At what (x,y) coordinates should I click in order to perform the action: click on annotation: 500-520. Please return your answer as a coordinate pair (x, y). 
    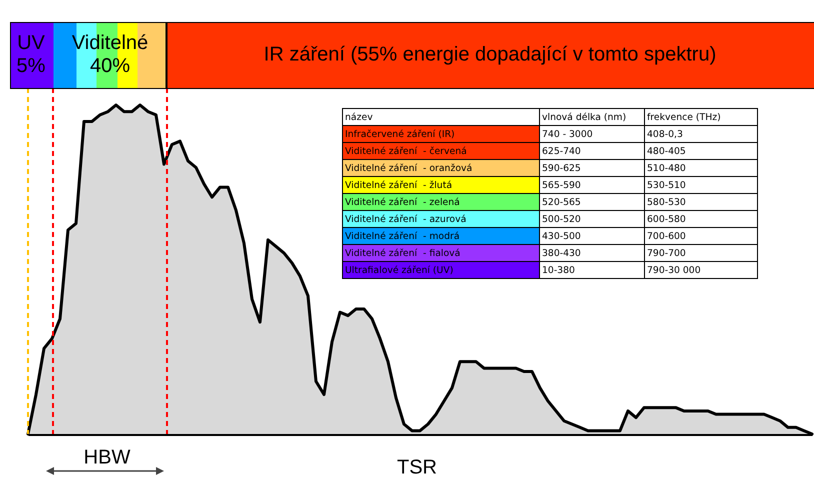
    Looking at the image, I should click on (592, 219).